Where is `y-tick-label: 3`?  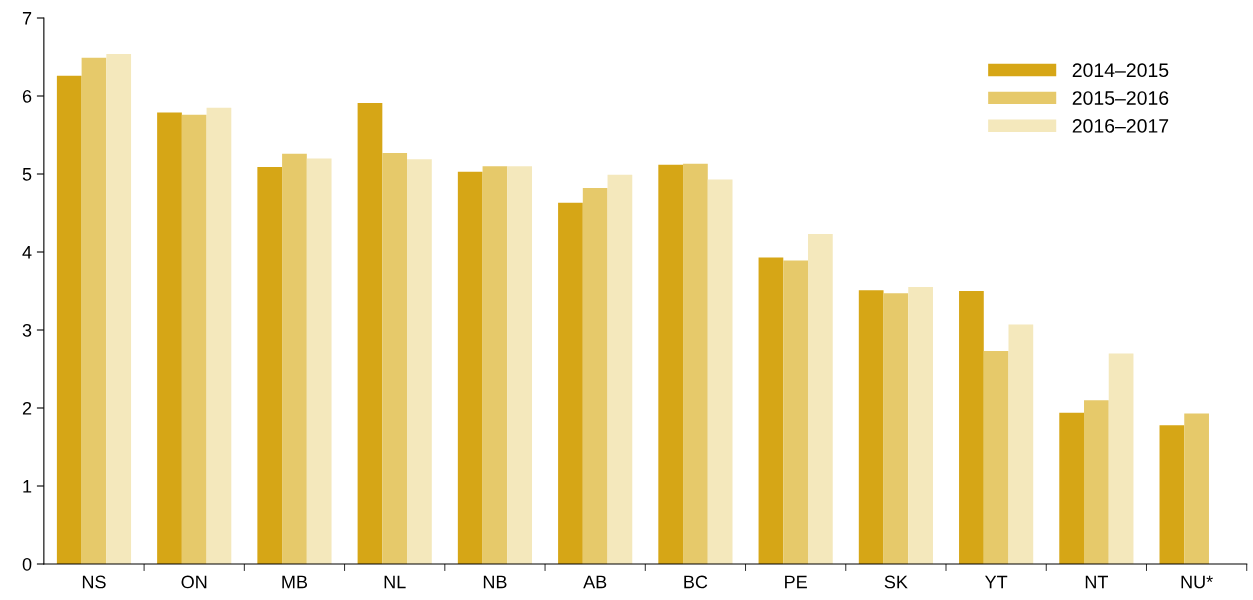 y-tick-label: 3 is located at coordinates (27, 330).